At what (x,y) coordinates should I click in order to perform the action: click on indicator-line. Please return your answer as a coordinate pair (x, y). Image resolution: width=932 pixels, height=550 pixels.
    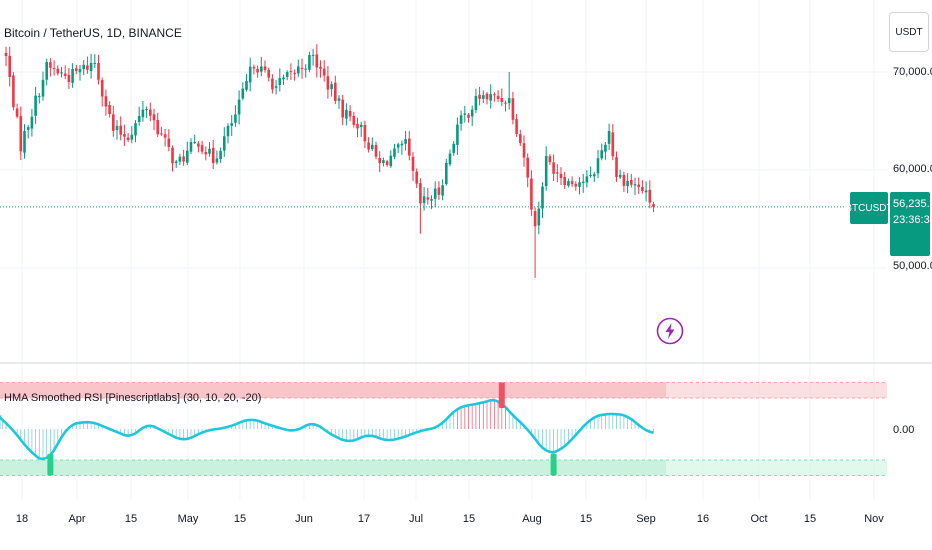
    Looking at the image, I should click on (327, 429).